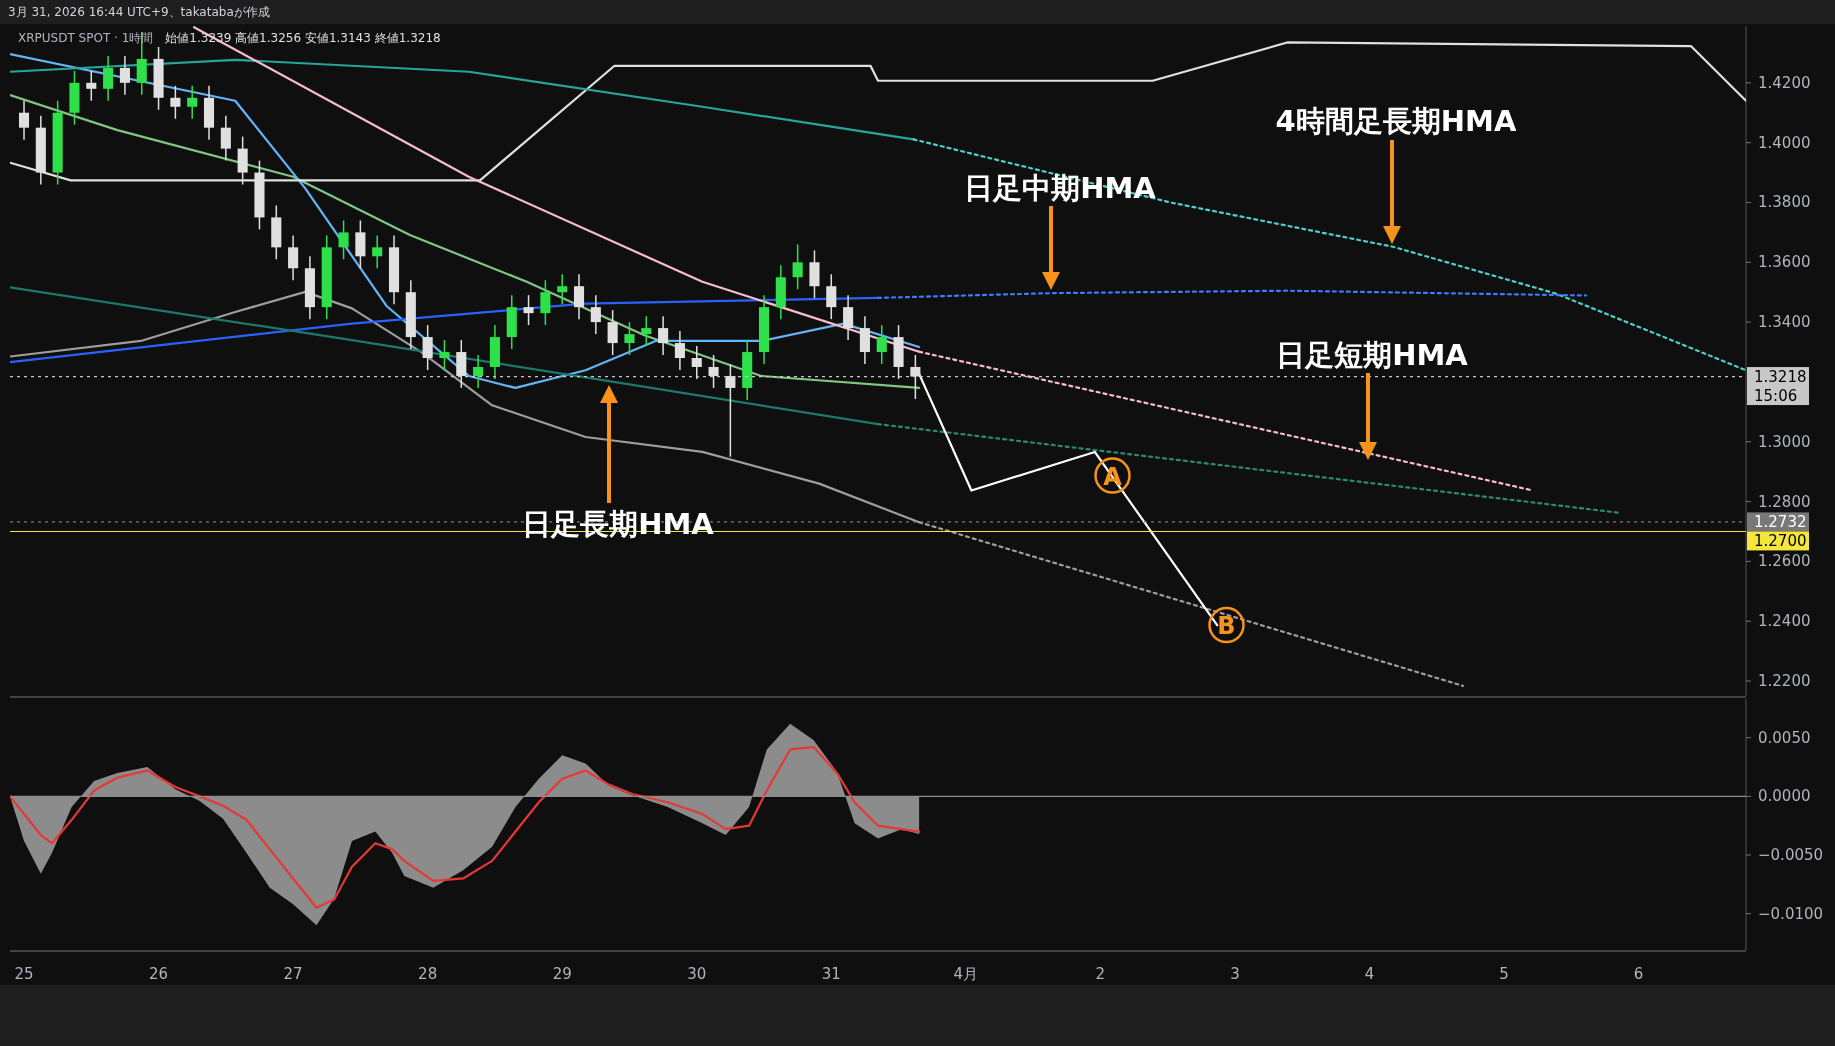  I want to click on x-tick-label: 28, so click(428, 974).